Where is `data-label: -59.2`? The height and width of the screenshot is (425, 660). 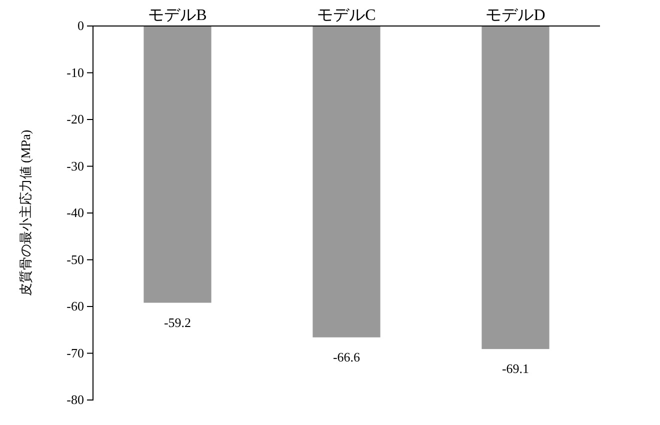
data-label: -59.2 is located at coordinates (178, 322).